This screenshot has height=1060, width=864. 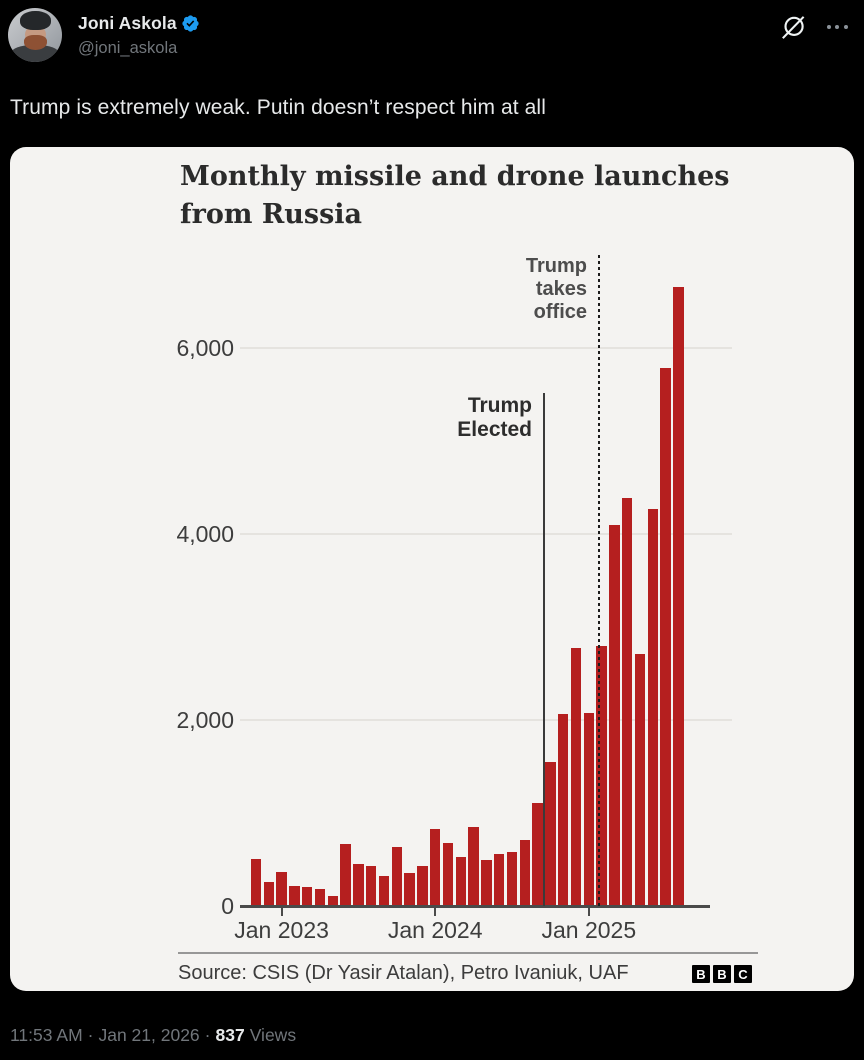 I want to click on bar-may-2025, so click(x=640, y=779).